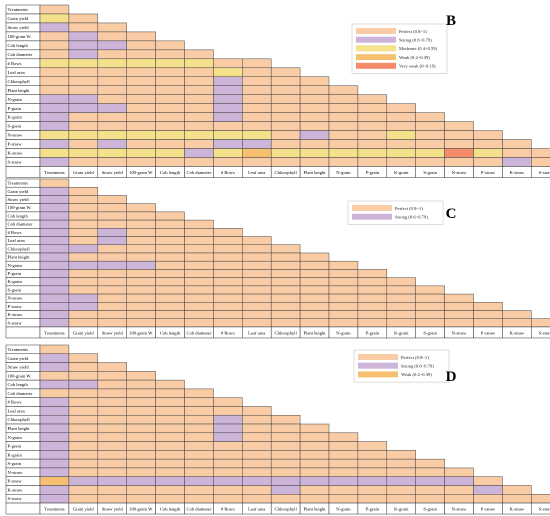 The width and height of the screenshot is (550, 516). Describe the element at coordinates (18, 358) in the screenshot. I see `row-label: Grain yield` at that location.